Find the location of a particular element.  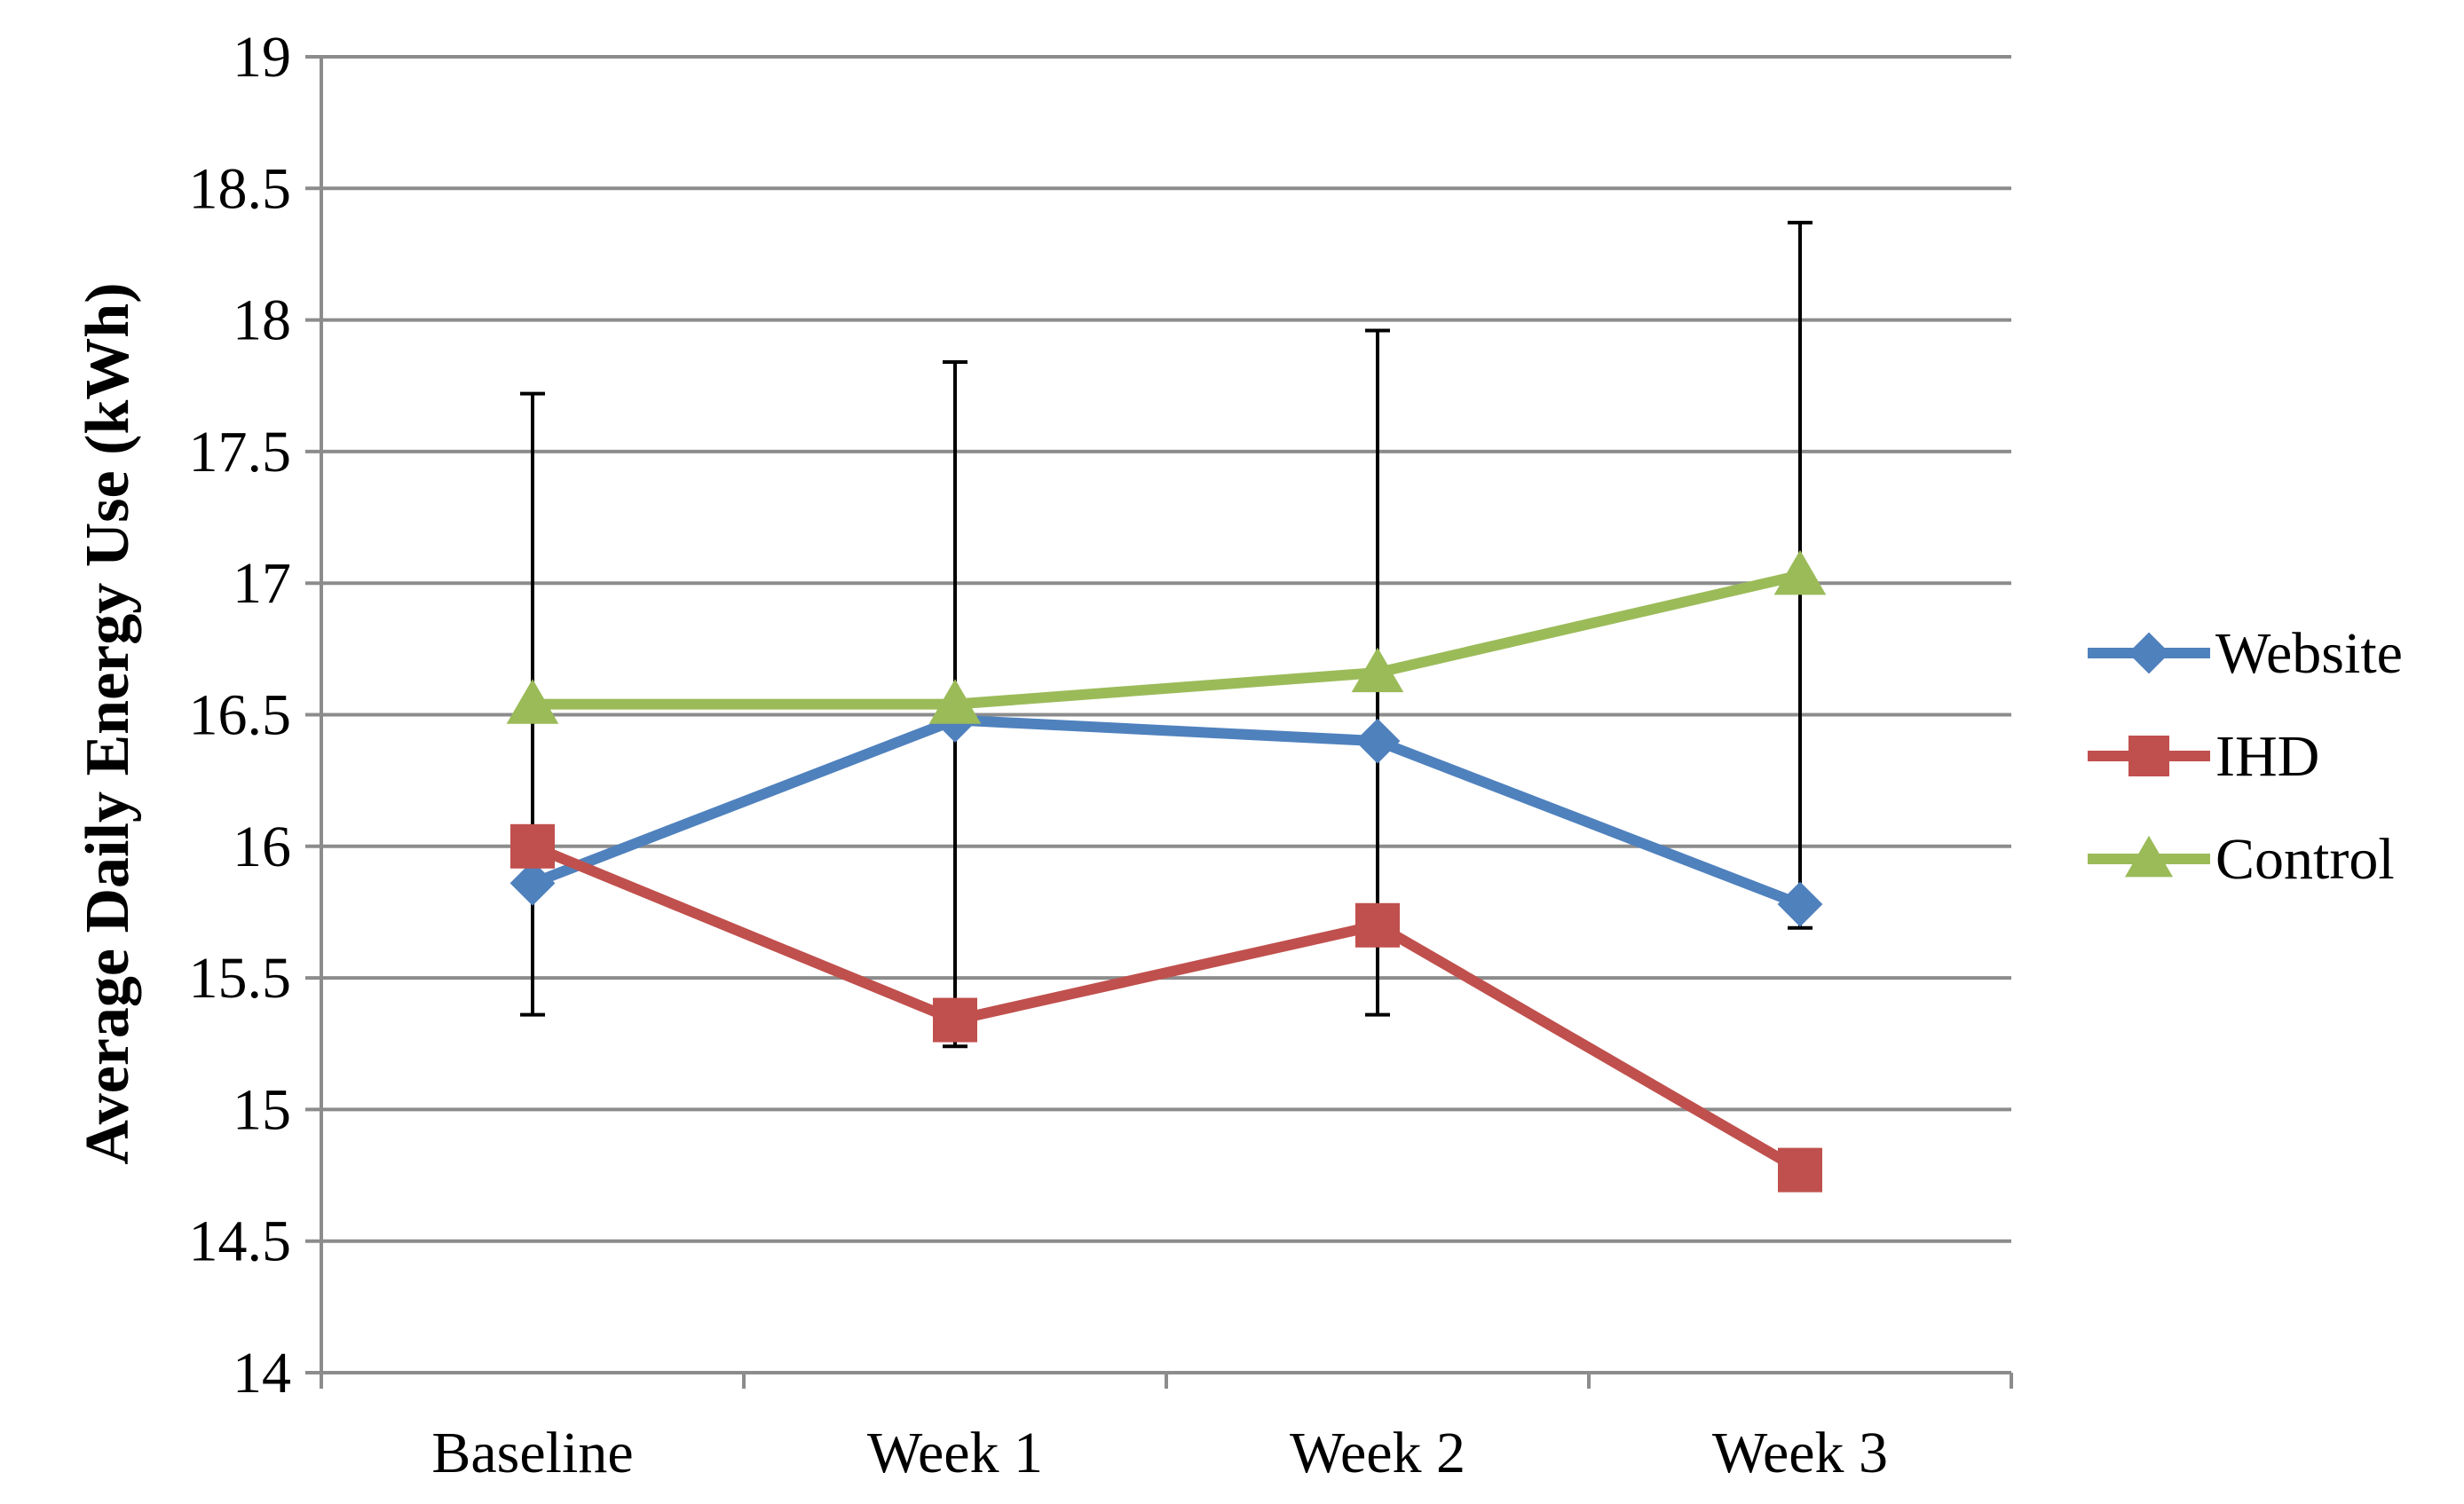

y-tick-label: 14 is located at coordinates (262, 1373).